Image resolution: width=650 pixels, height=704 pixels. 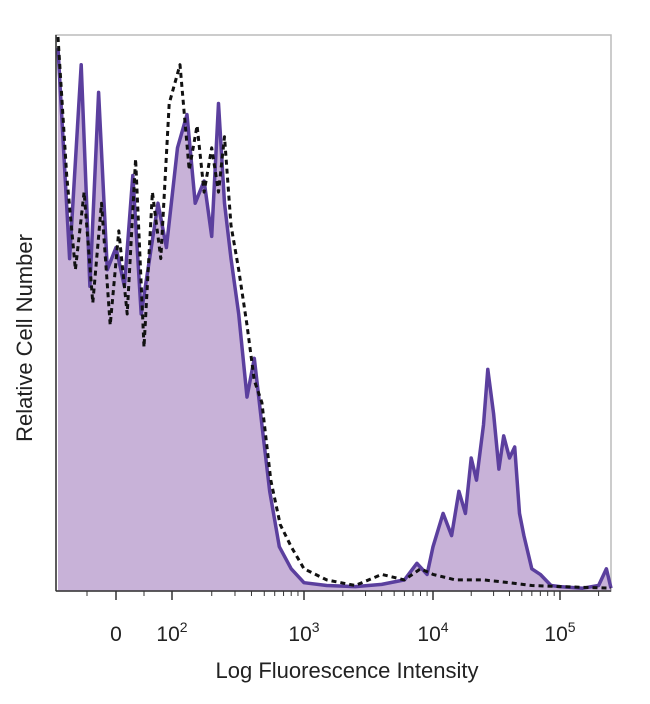 What do you see at coordinates (171, 632) in the screenshot?
I see `x-tick-label: 10²` at bounding box center [171, 632].